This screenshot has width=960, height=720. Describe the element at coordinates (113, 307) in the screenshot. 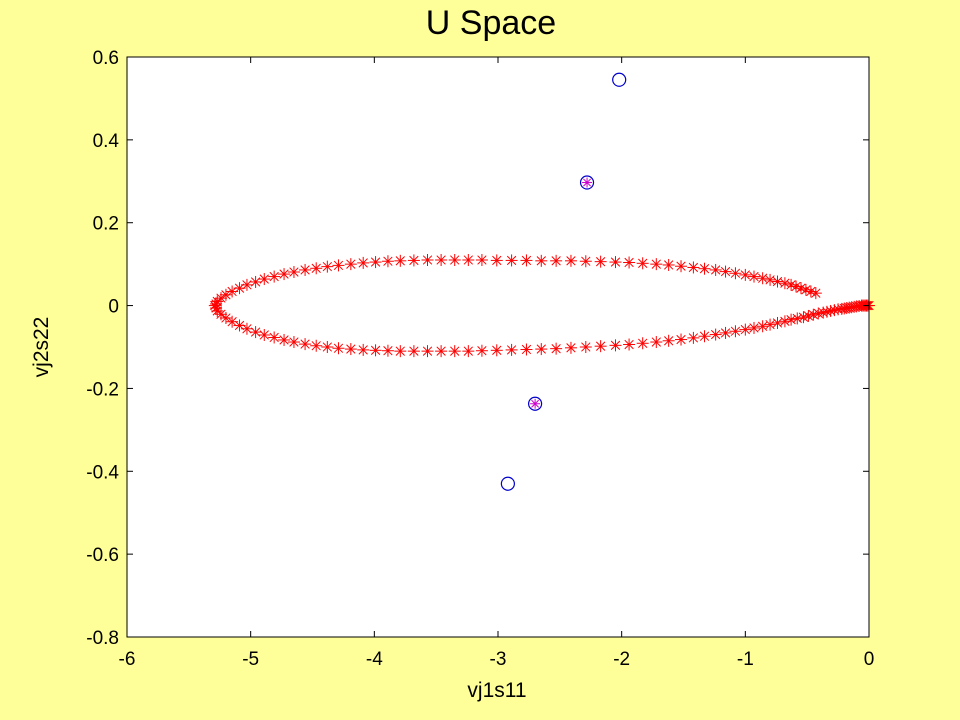

I see `y-tick-label: 0` at that location.